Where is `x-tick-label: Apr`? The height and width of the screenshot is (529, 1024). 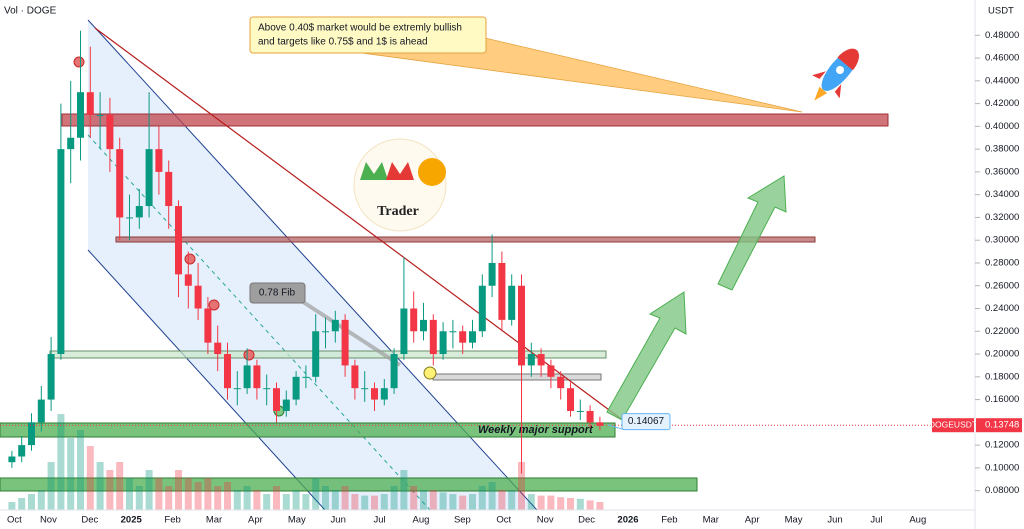
x-tick-label: Apr is located at coordinates (752, 520).